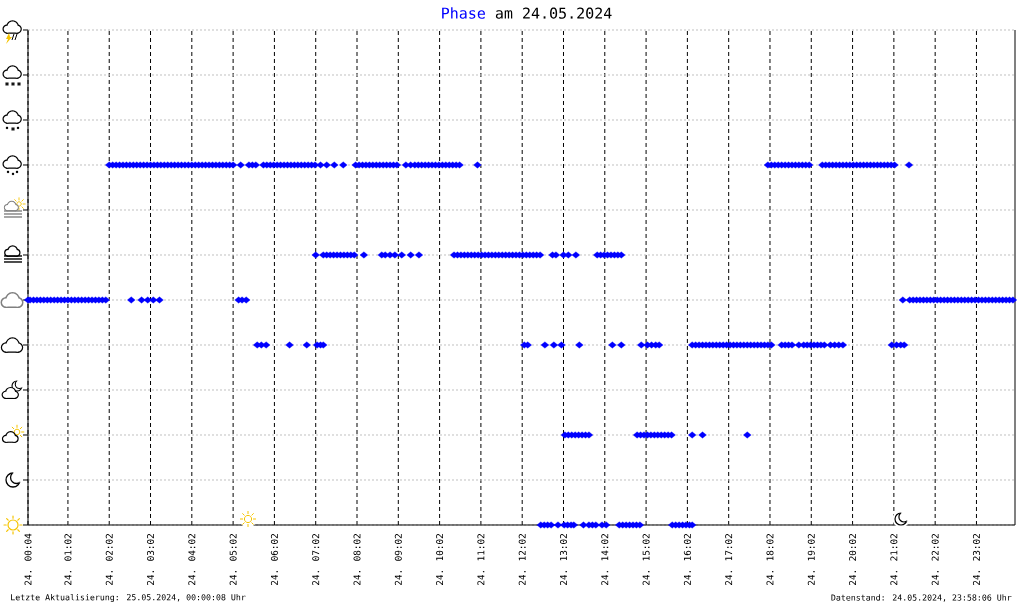 The height and width of the screenshot is (606, 1020). Describe the element at coordinates (522, 560) in the screenshot. I see `x-tick-label: 24. 12:02` at that location.